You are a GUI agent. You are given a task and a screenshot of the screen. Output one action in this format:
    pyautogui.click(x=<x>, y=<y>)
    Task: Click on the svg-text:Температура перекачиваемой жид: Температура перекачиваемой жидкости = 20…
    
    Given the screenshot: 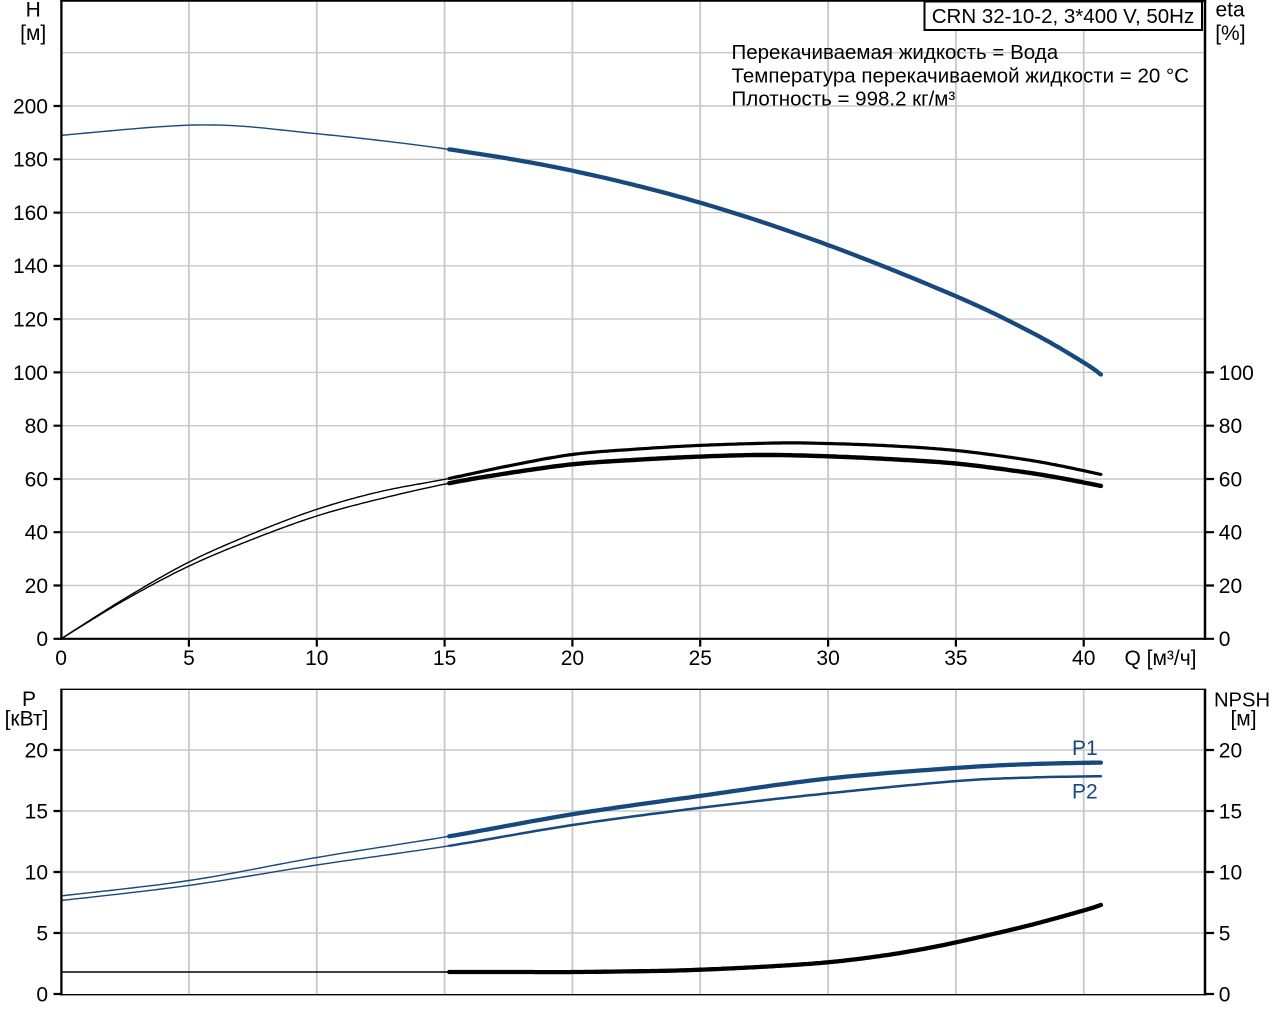 What is the action you would take?
    pyautogui.click(x=961, y=75)
    